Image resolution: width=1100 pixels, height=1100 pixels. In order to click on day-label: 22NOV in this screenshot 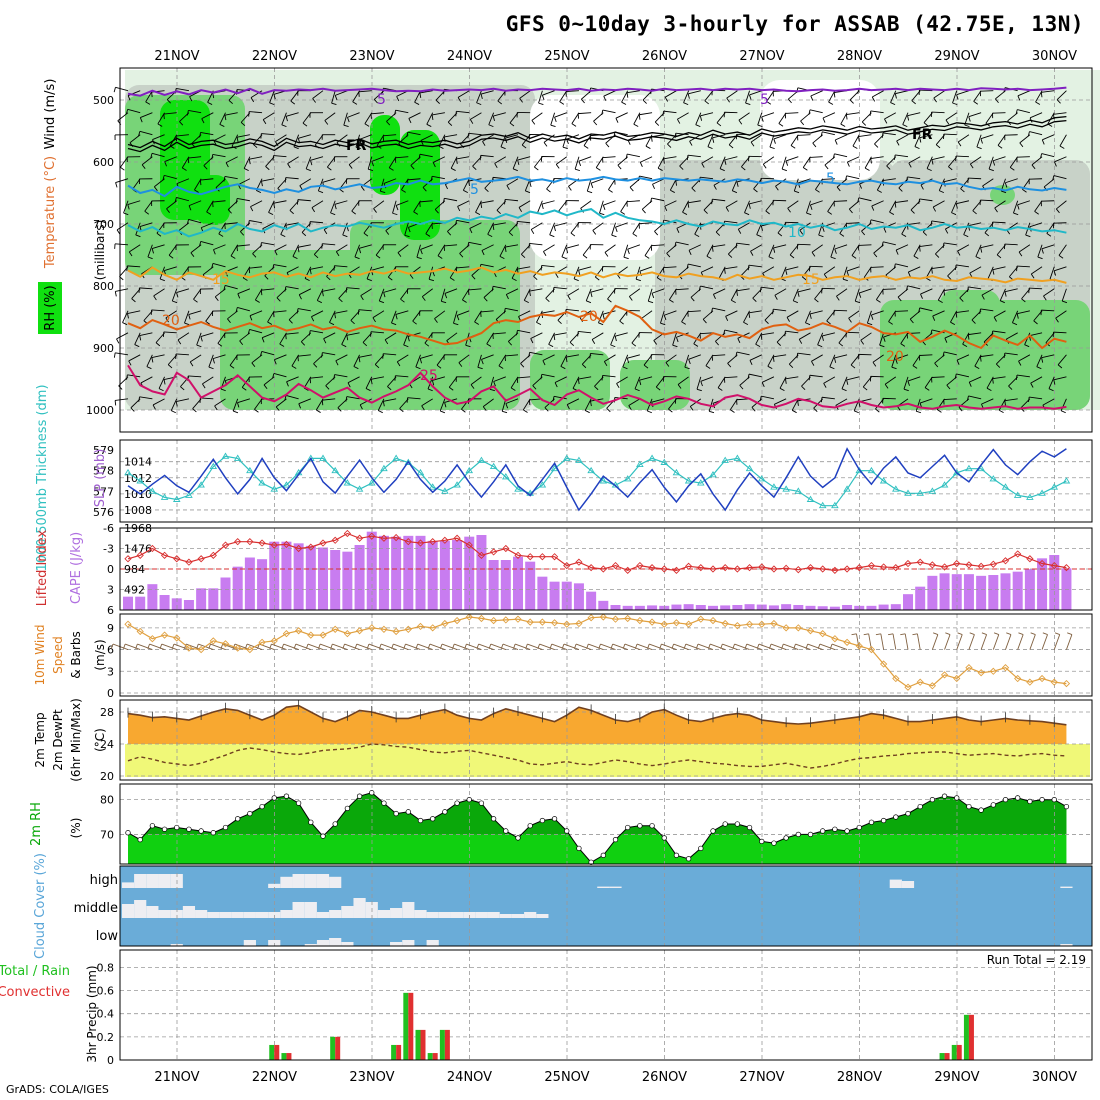, I will do `click(274, 1077)`.